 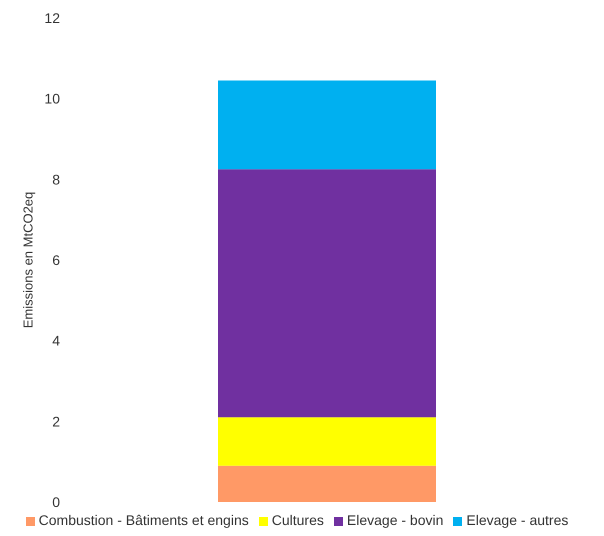 What do you see at coordinates (56, 179) in the screenshot?
I see `y-tick-label: 8` at bounding box center [56, 179].